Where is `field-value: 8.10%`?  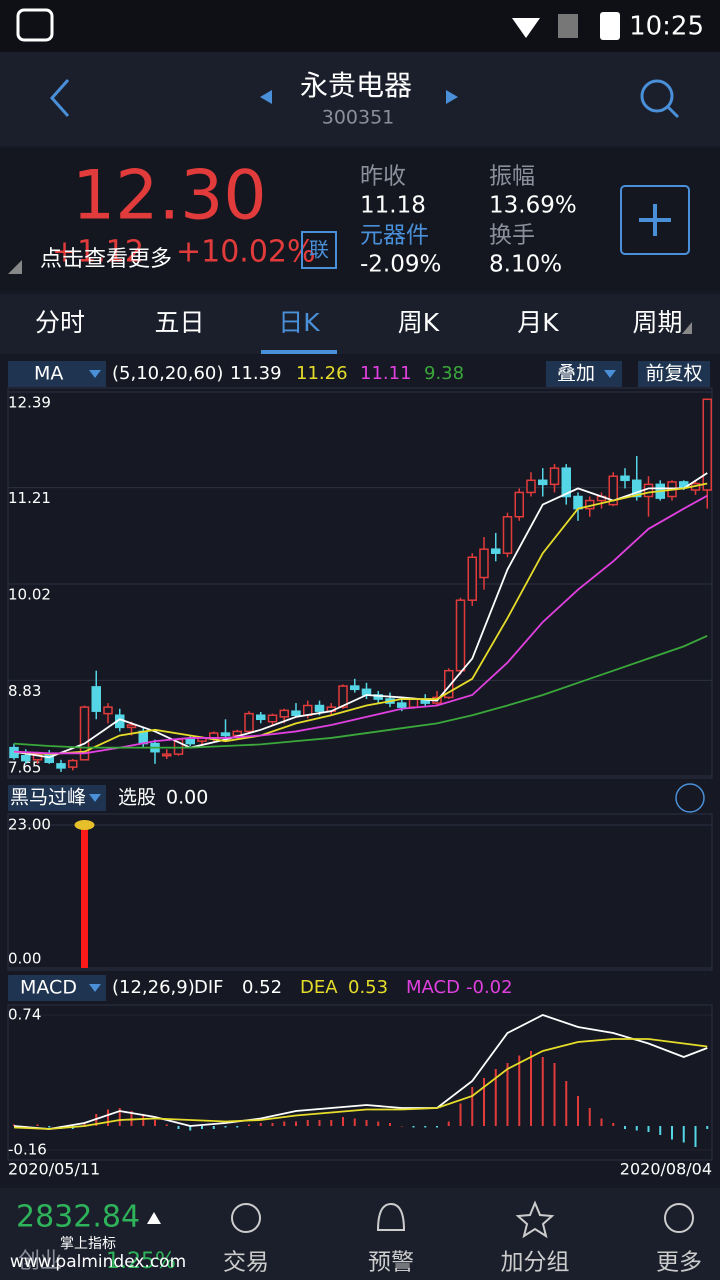 field-value: 8.10% is located at coordinates (525, 265).